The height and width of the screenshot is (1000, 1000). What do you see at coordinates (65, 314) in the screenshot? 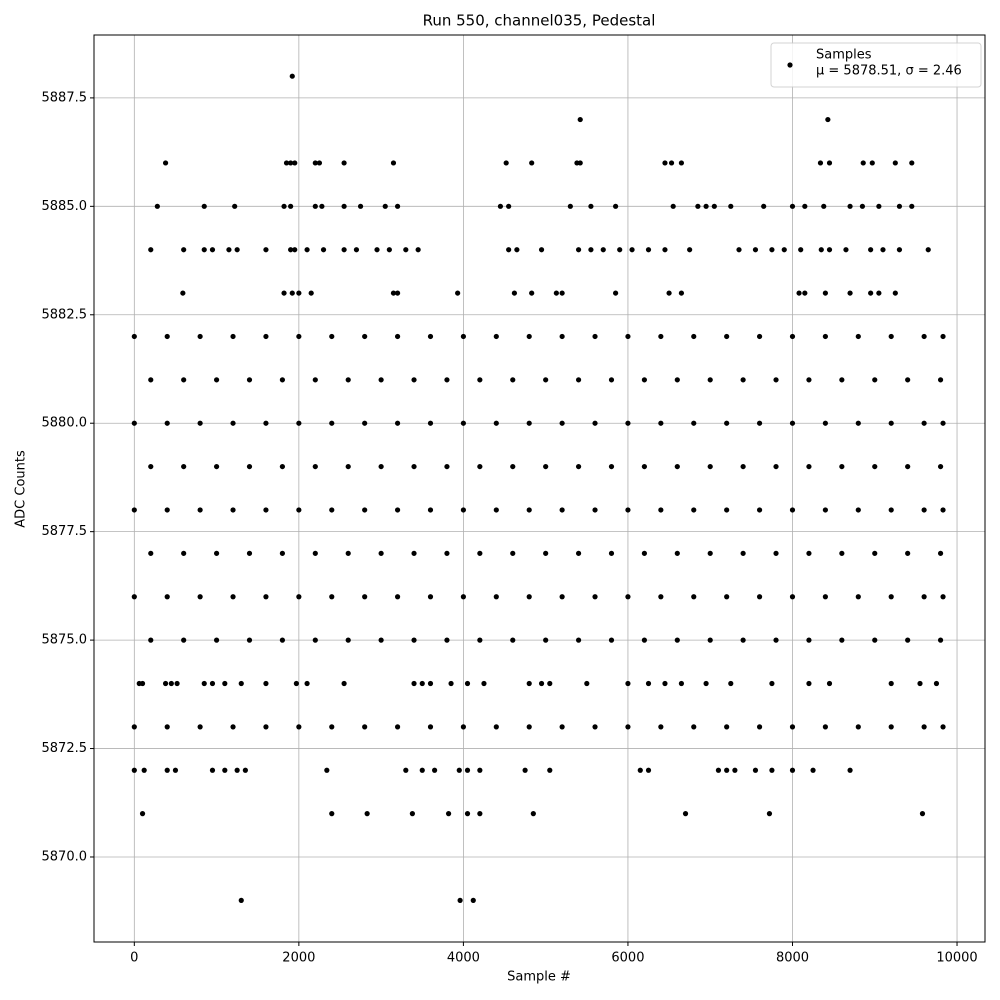
I see `y-tick-label: 5882.5` at bounding box center [65, 314].